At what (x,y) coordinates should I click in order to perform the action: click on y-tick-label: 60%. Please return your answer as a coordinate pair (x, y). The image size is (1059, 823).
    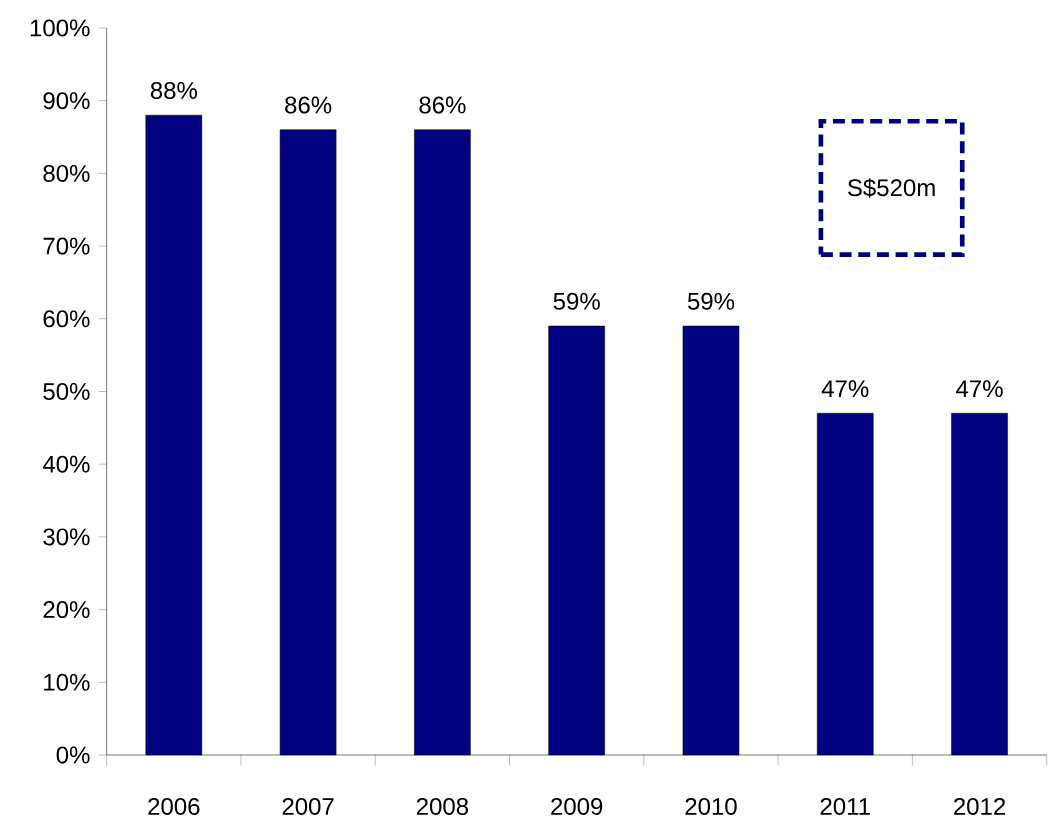
    Looking at the image, I should click on (66, 319).